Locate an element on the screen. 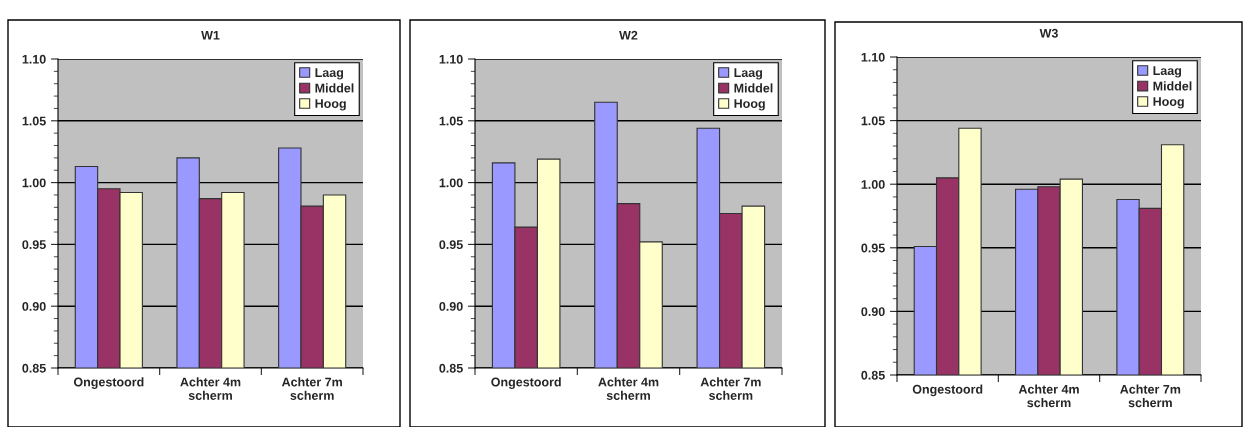 This screenshot has width=1251, height=427. chart-title: W3 is located at coordinates (1048, 33).